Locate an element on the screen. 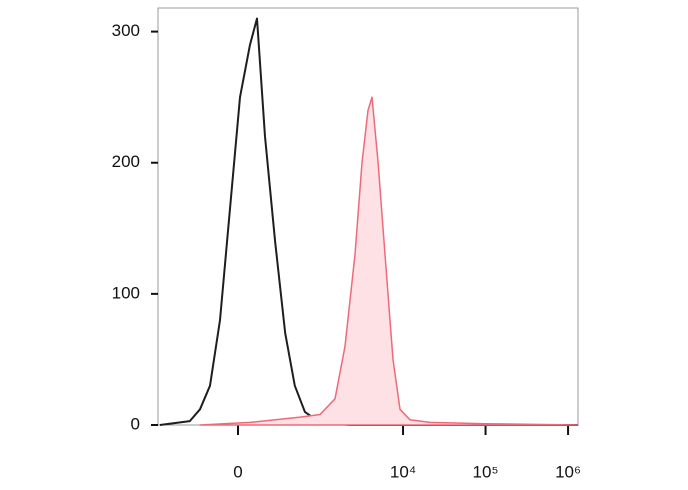  x-tick-label: 10⁴ is located at coordinates (403, 471).